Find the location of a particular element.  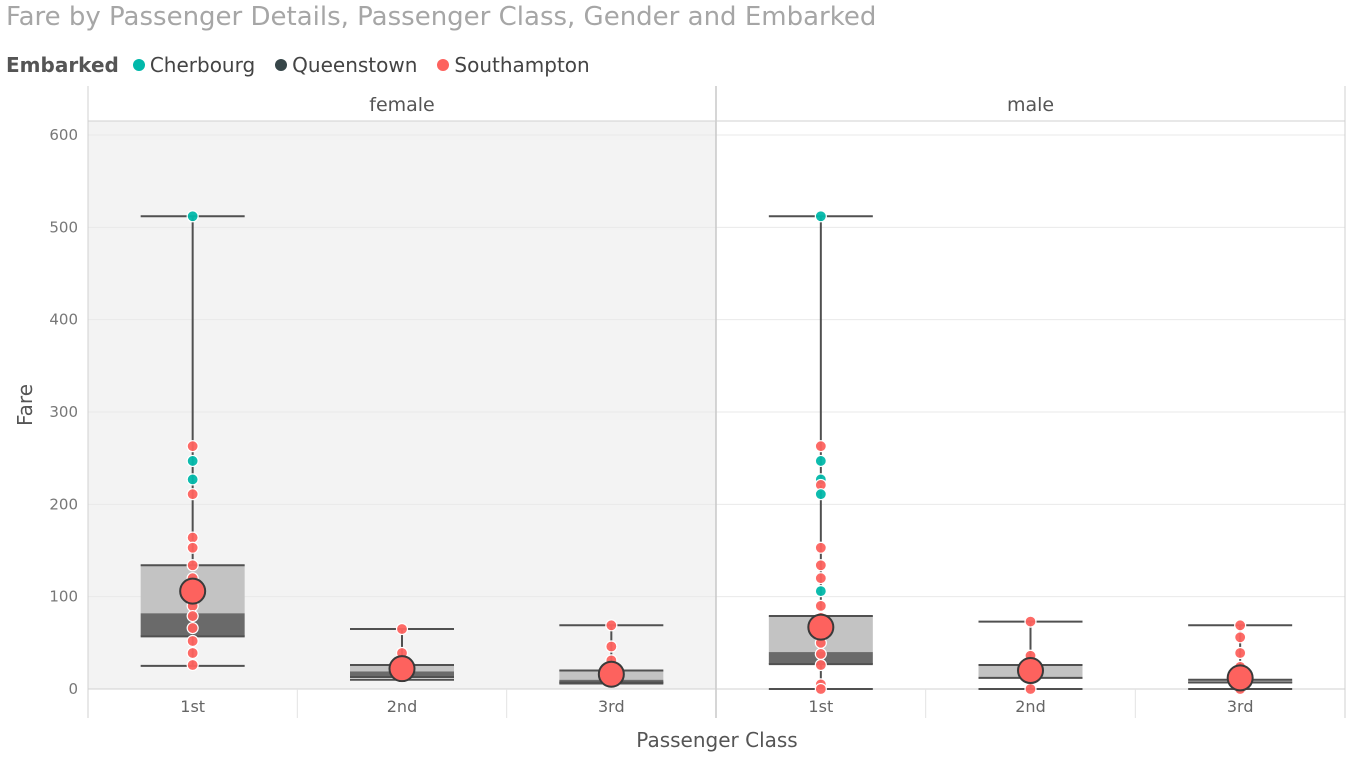

mean-marker-male-2nd is located at coordinates (1030, 671).